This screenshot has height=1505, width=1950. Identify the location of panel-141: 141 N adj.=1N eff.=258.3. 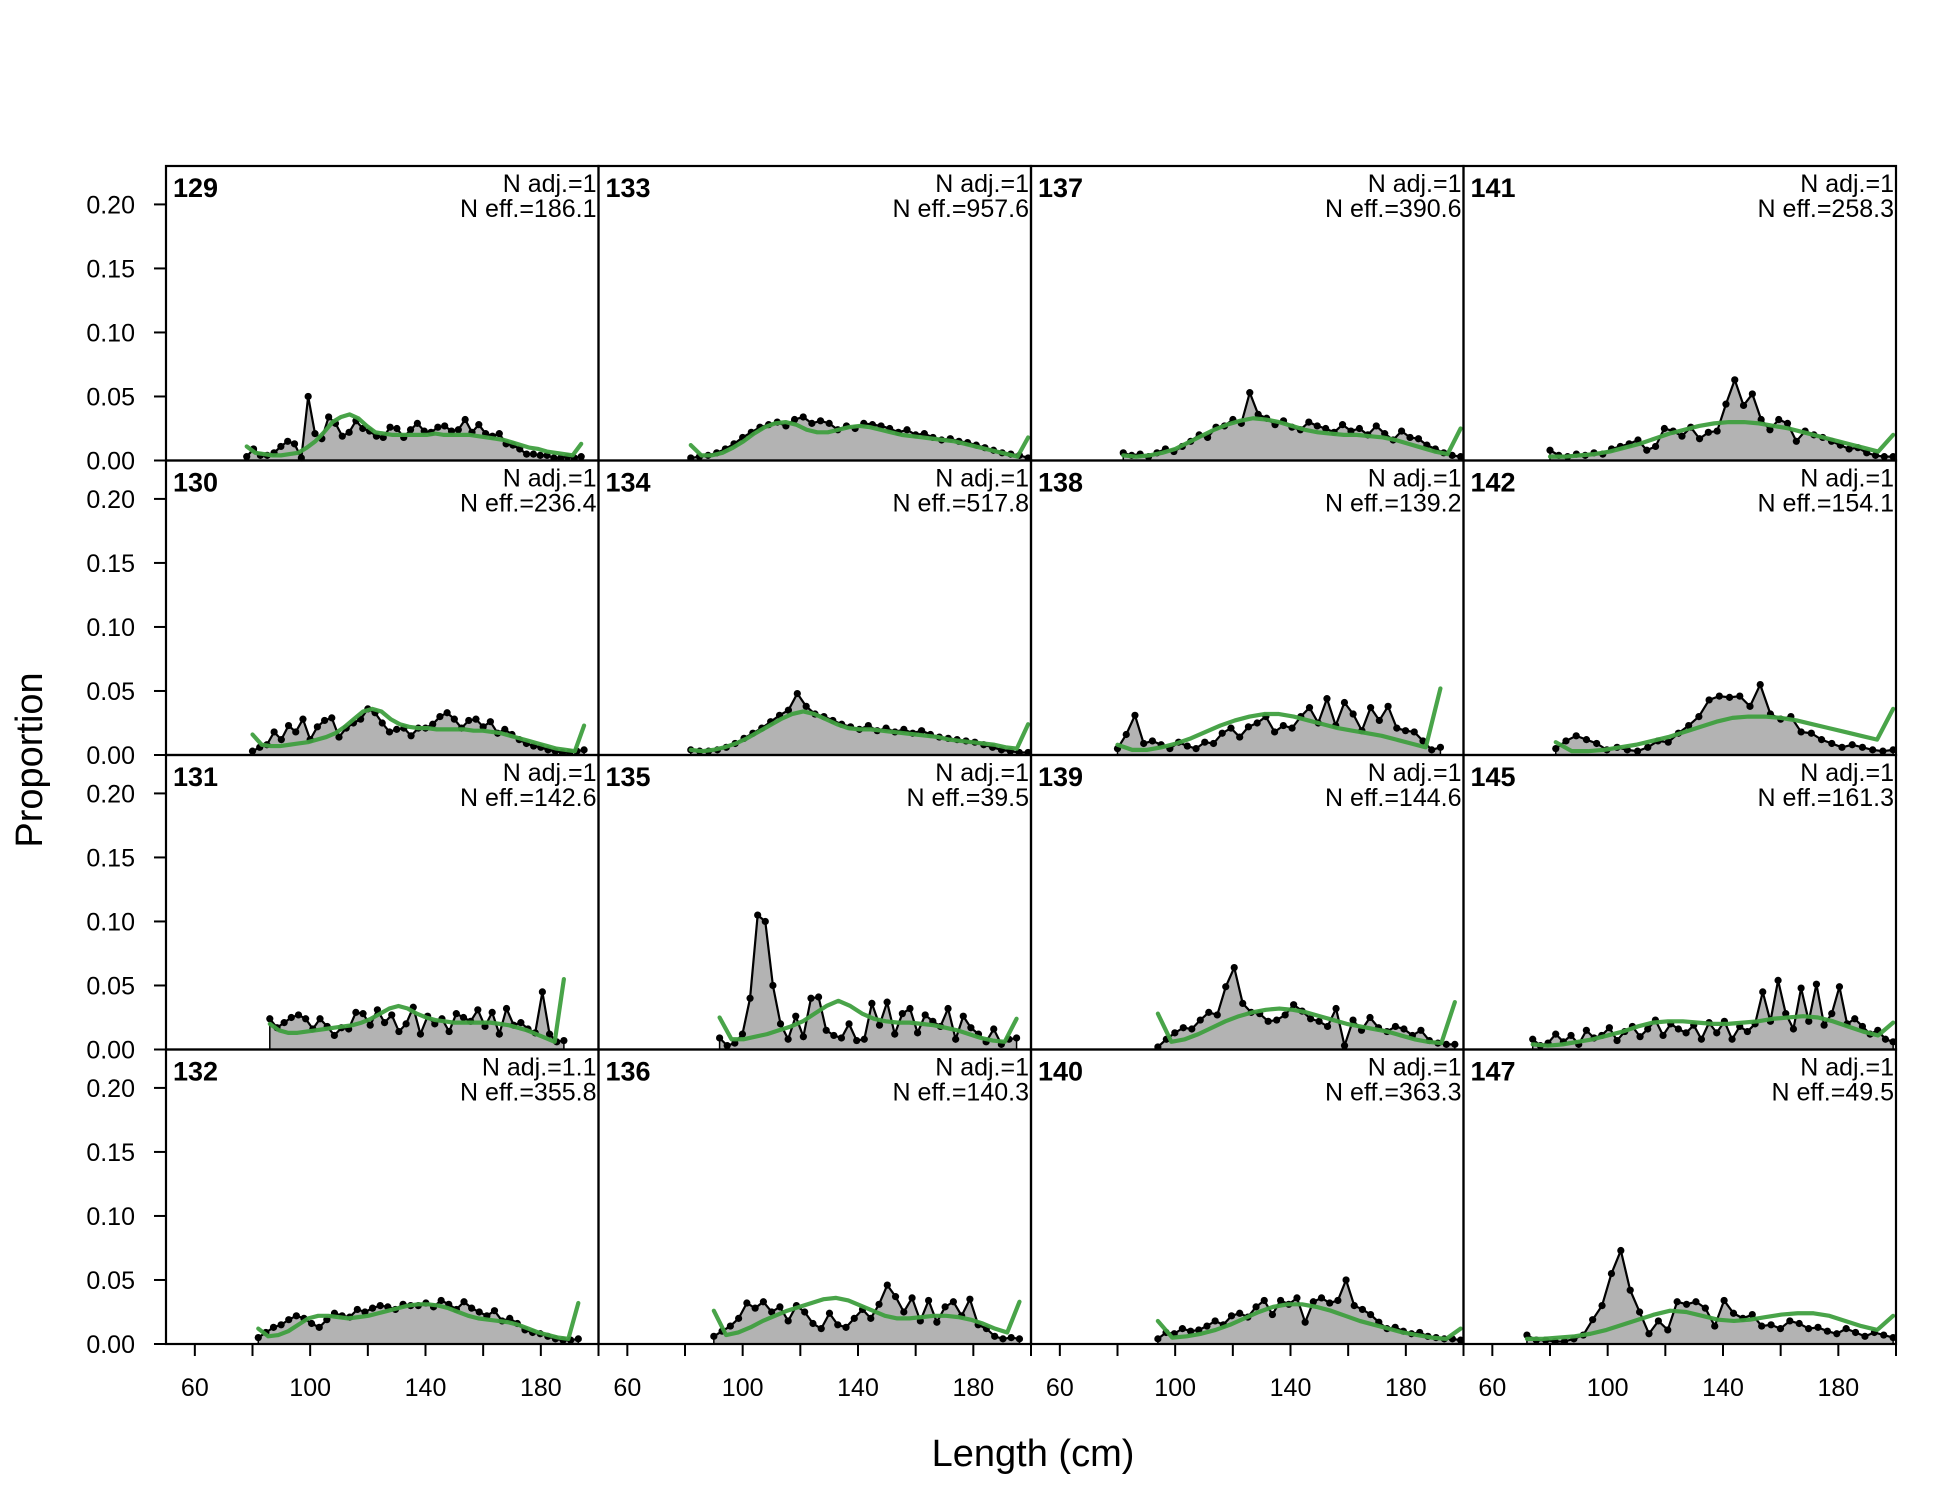
(1680, 313).